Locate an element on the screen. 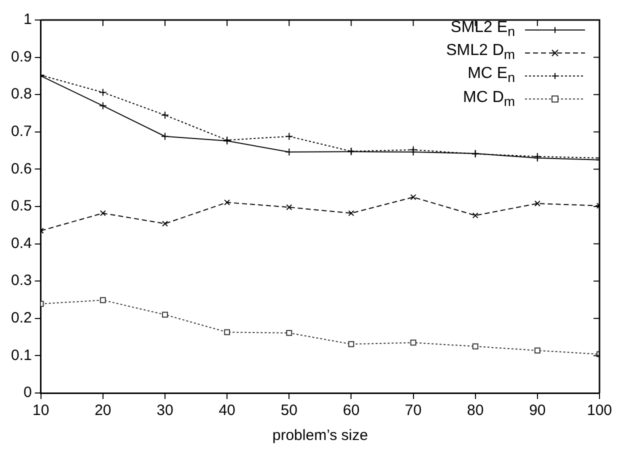 The width and height of the screenshot is (623, 457). y-tick-label: 0.3 is located at coordinates (21, 281).